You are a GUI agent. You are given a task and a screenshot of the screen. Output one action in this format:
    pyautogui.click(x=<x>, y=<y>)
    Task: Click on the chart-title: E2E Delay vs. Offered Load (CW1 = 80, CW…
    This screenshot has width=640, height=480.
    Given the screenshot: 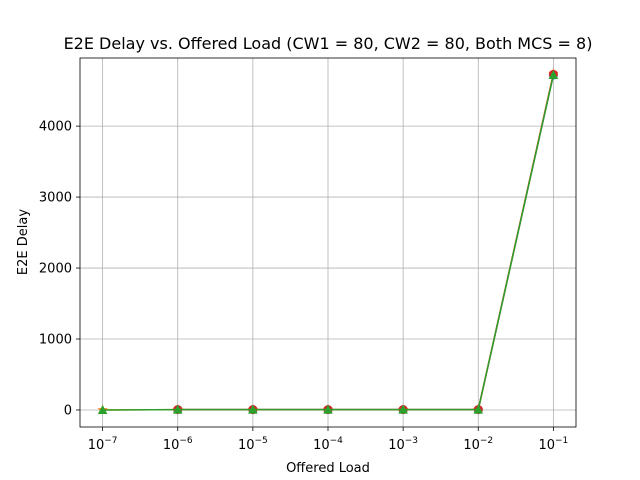 What is the action you would take?
    pyautogui.click(x=328, y=43)
    